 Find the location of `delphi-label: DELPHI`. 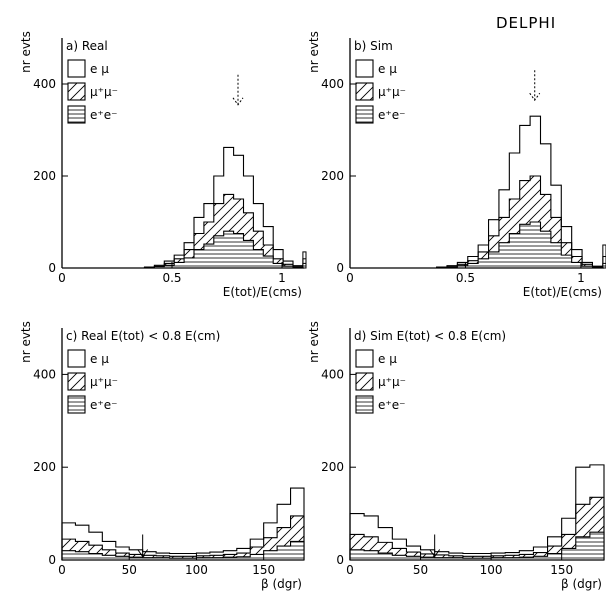

delphi-label: DELPHI is located at coordinates (526, 23).